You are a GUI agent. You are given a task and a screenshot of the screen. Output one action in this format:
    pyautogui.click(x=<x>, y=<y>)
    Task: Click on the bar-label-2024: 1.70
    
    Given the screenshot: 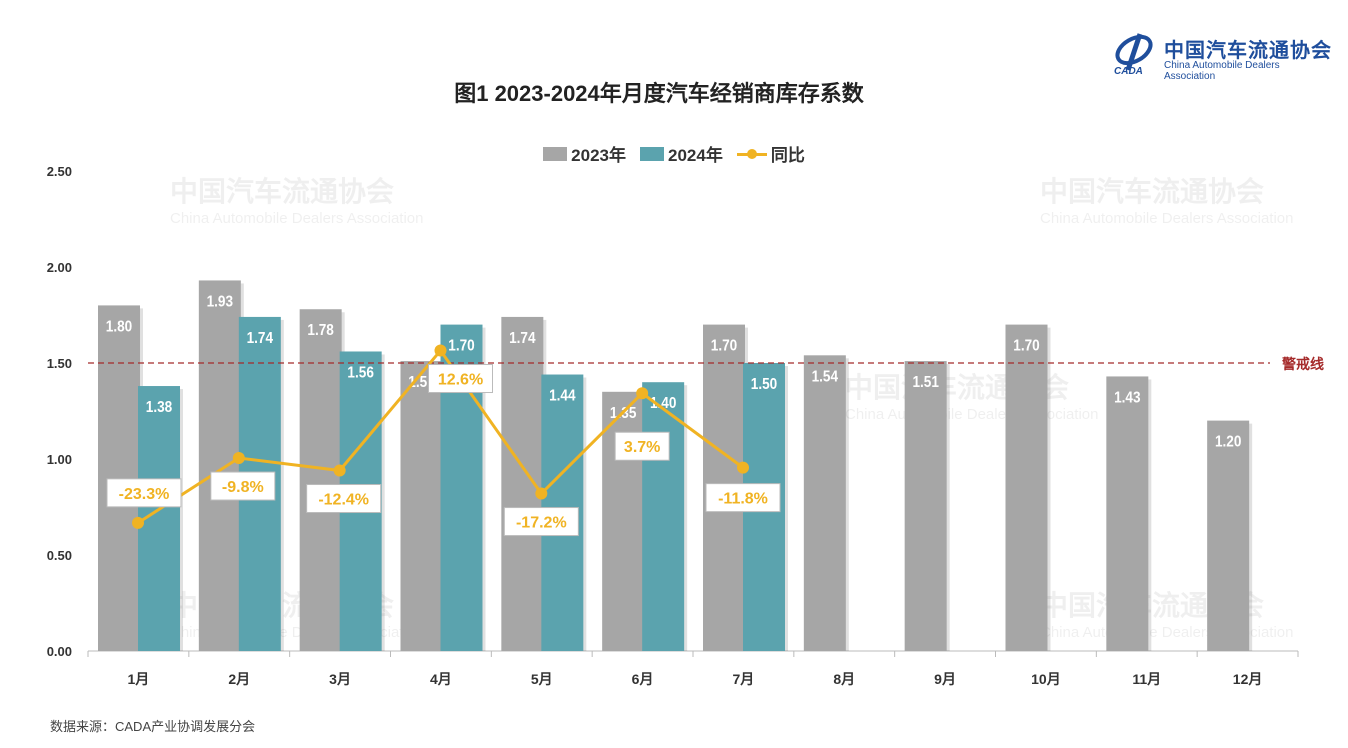 What is the action you would take?
    pyautogui.click(x=461, y=346)
    